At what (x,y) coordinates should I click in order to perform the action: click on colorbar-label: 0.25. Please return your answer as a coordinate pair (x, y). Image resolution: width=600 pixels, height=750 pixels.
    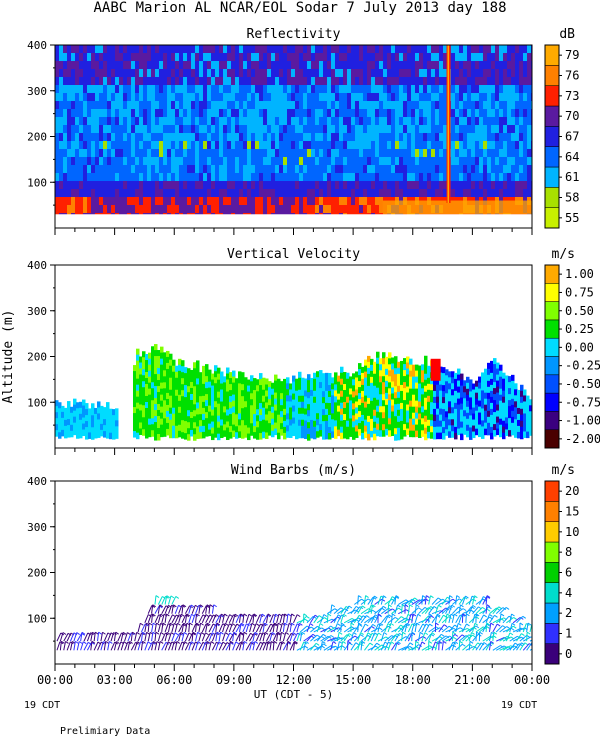
    Looking at the image, I should click on (579, 329).